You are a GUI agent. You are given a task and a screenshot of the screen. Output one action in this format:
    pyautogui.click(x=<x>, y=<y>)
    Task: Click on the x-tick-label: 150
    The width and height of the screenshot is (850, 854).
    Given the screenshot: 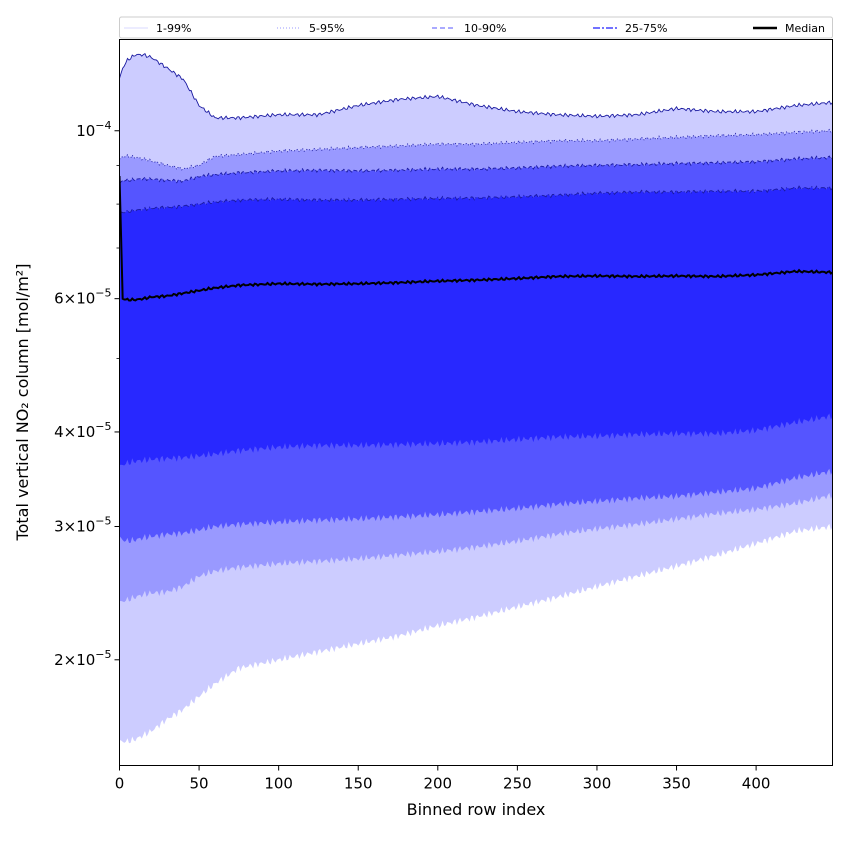 What is the action you would take?
    pyautogui.click(x=358, y=784)
    